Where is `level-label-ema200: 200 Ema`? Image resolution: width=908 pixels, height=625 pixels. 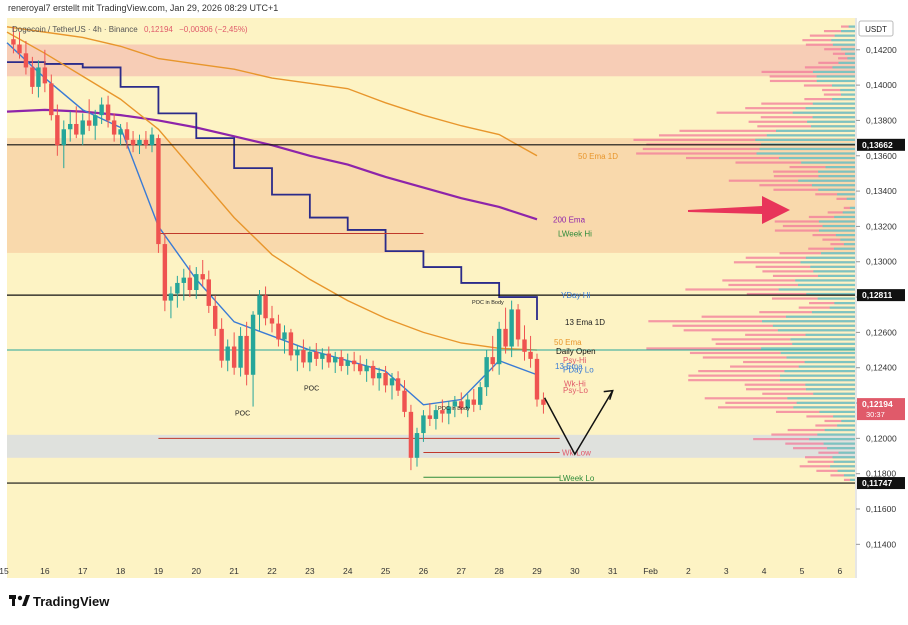
level-label-ema200: 200 Ema is located at coordinates (569, 219).